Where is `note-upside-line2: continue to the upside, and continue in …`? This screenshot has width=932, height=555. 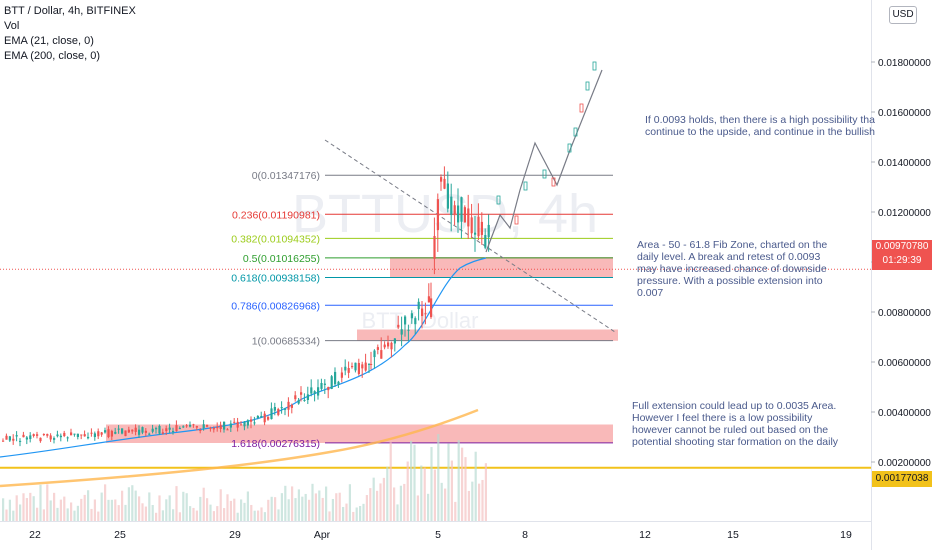
note-upside-line2: continue to the upside, and continue in … is located at coordinates (760, 132).